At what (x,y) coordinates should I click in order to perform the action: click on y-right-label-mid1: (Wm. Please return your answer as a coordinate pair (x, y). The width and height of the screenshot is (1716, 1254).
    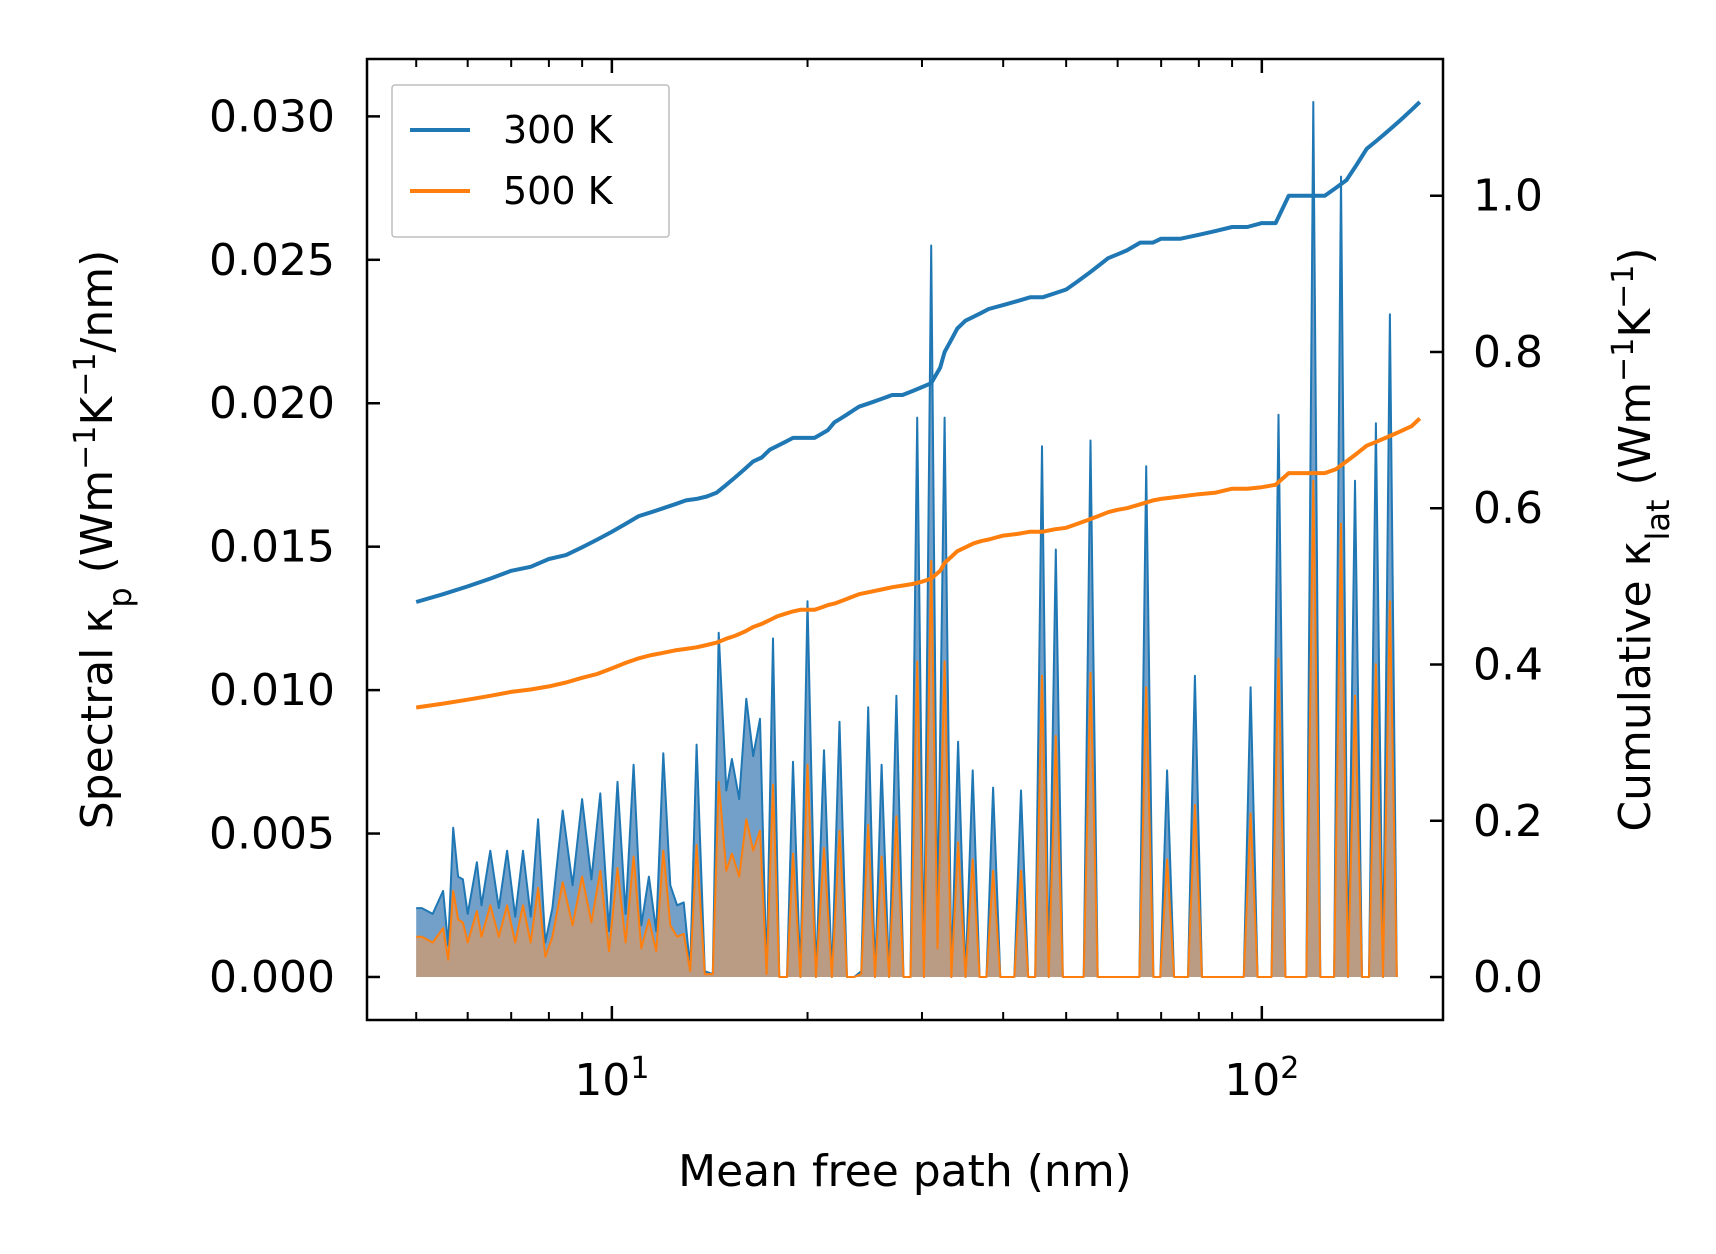
    Looking at the image, I should click on (1635, 441).